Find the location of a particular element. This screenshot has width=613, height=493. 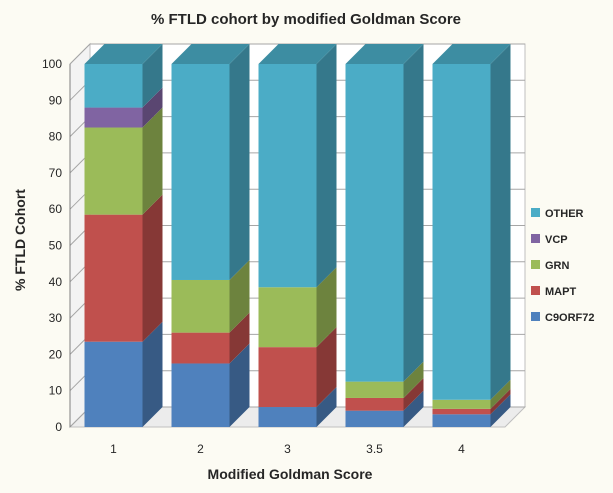

bar-segment-mapt-3.5 is located at coordinates (374, 404).